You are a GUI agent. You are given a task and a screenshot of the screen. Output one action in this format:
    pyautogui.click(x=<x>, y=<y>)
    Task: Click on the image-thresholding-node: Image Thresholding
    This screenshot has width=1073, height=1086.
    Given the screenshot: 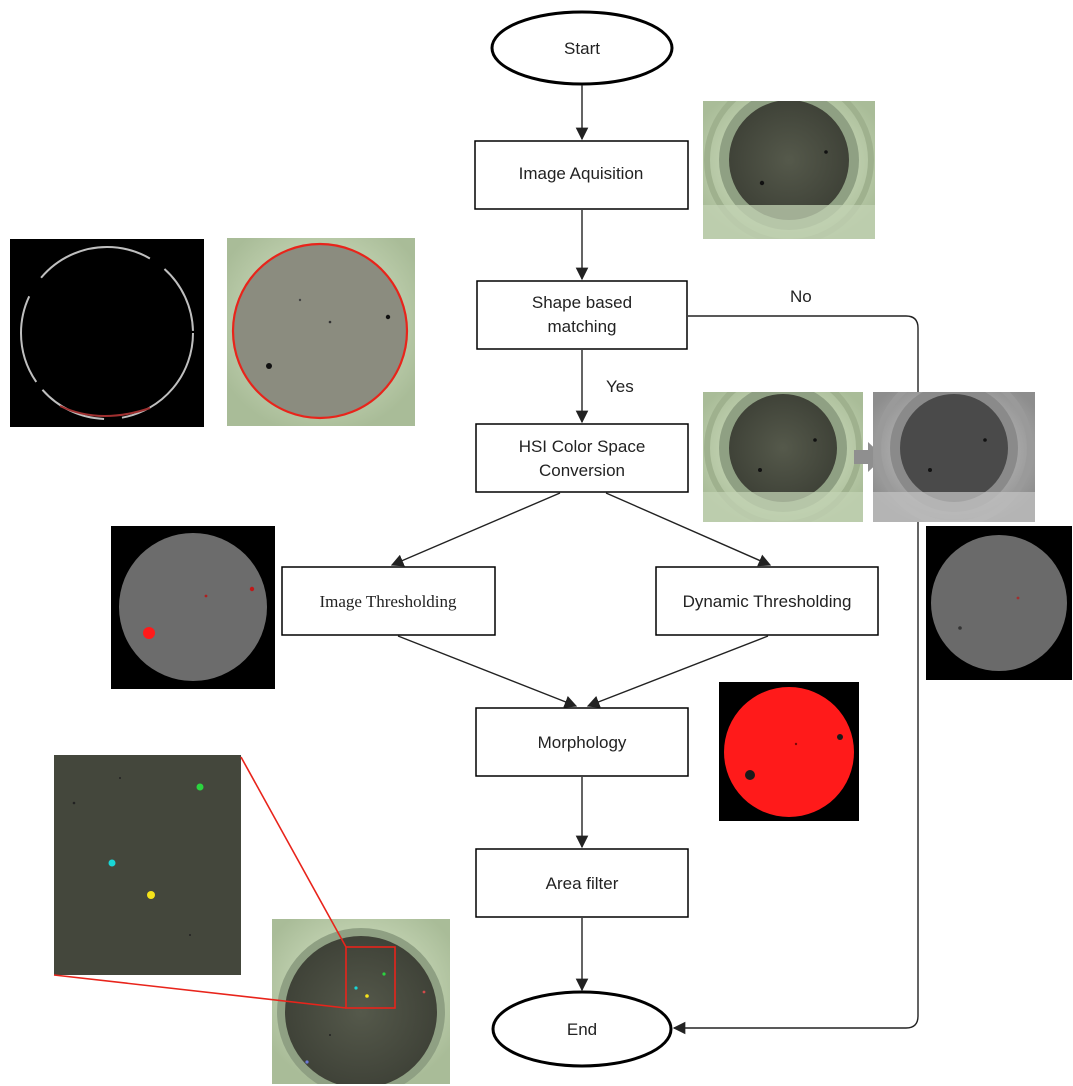 What is the action you would take?
    pyautogui.click(x=388, y=601)
    